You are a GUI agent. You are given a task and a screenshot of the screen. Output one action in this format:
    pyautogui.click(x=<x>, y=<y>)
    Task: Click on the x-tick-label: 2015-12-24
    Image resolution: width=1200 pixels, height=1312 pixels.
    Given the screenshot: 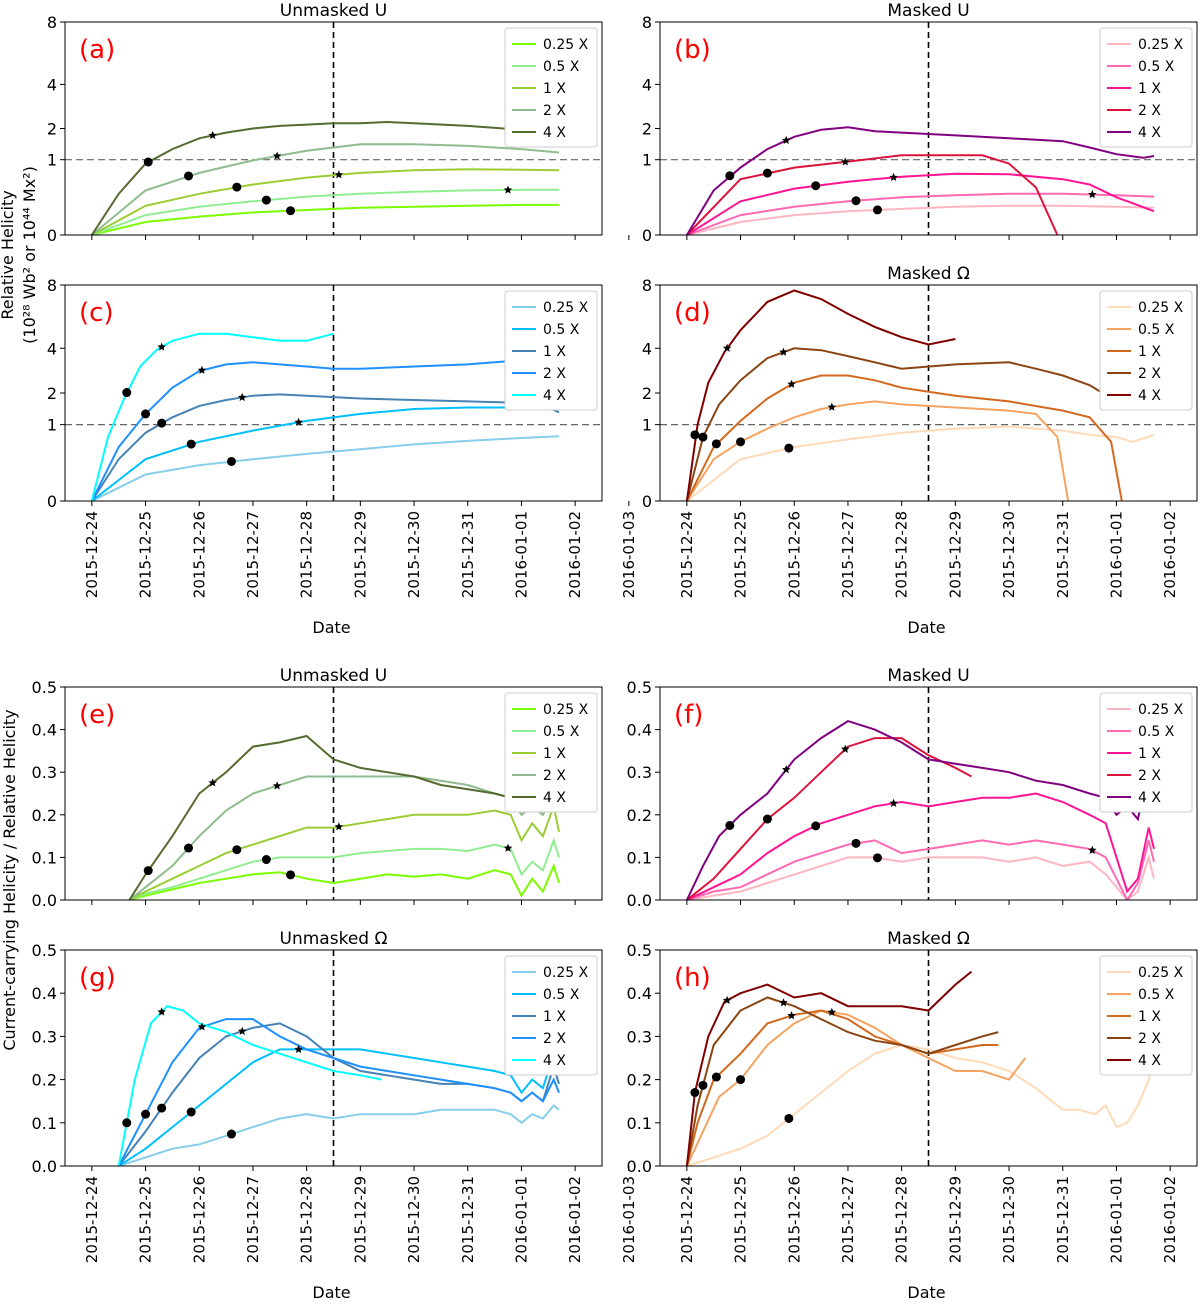 What is the action you would take?
    pyautogui.click(x=92, y=1219)
    